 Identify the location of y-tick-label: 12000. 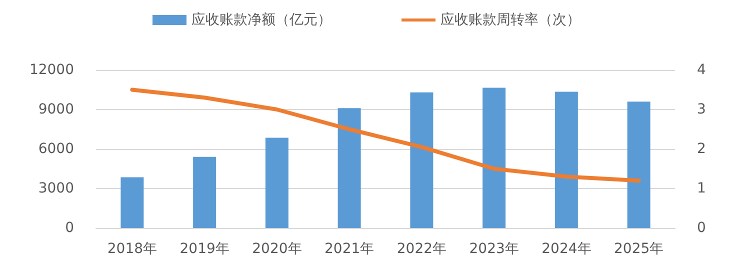
(51, 70).